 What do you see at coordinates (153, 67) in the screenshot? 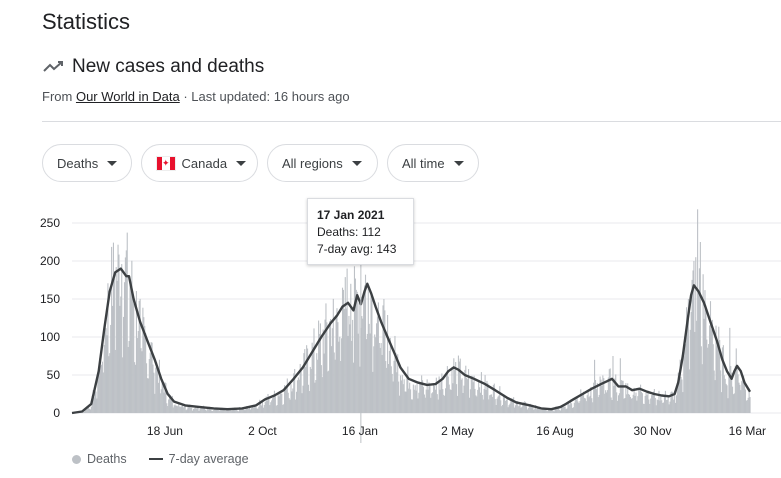
I see `chart-heading: New cases and deaths` at bounding box center [153, 67].